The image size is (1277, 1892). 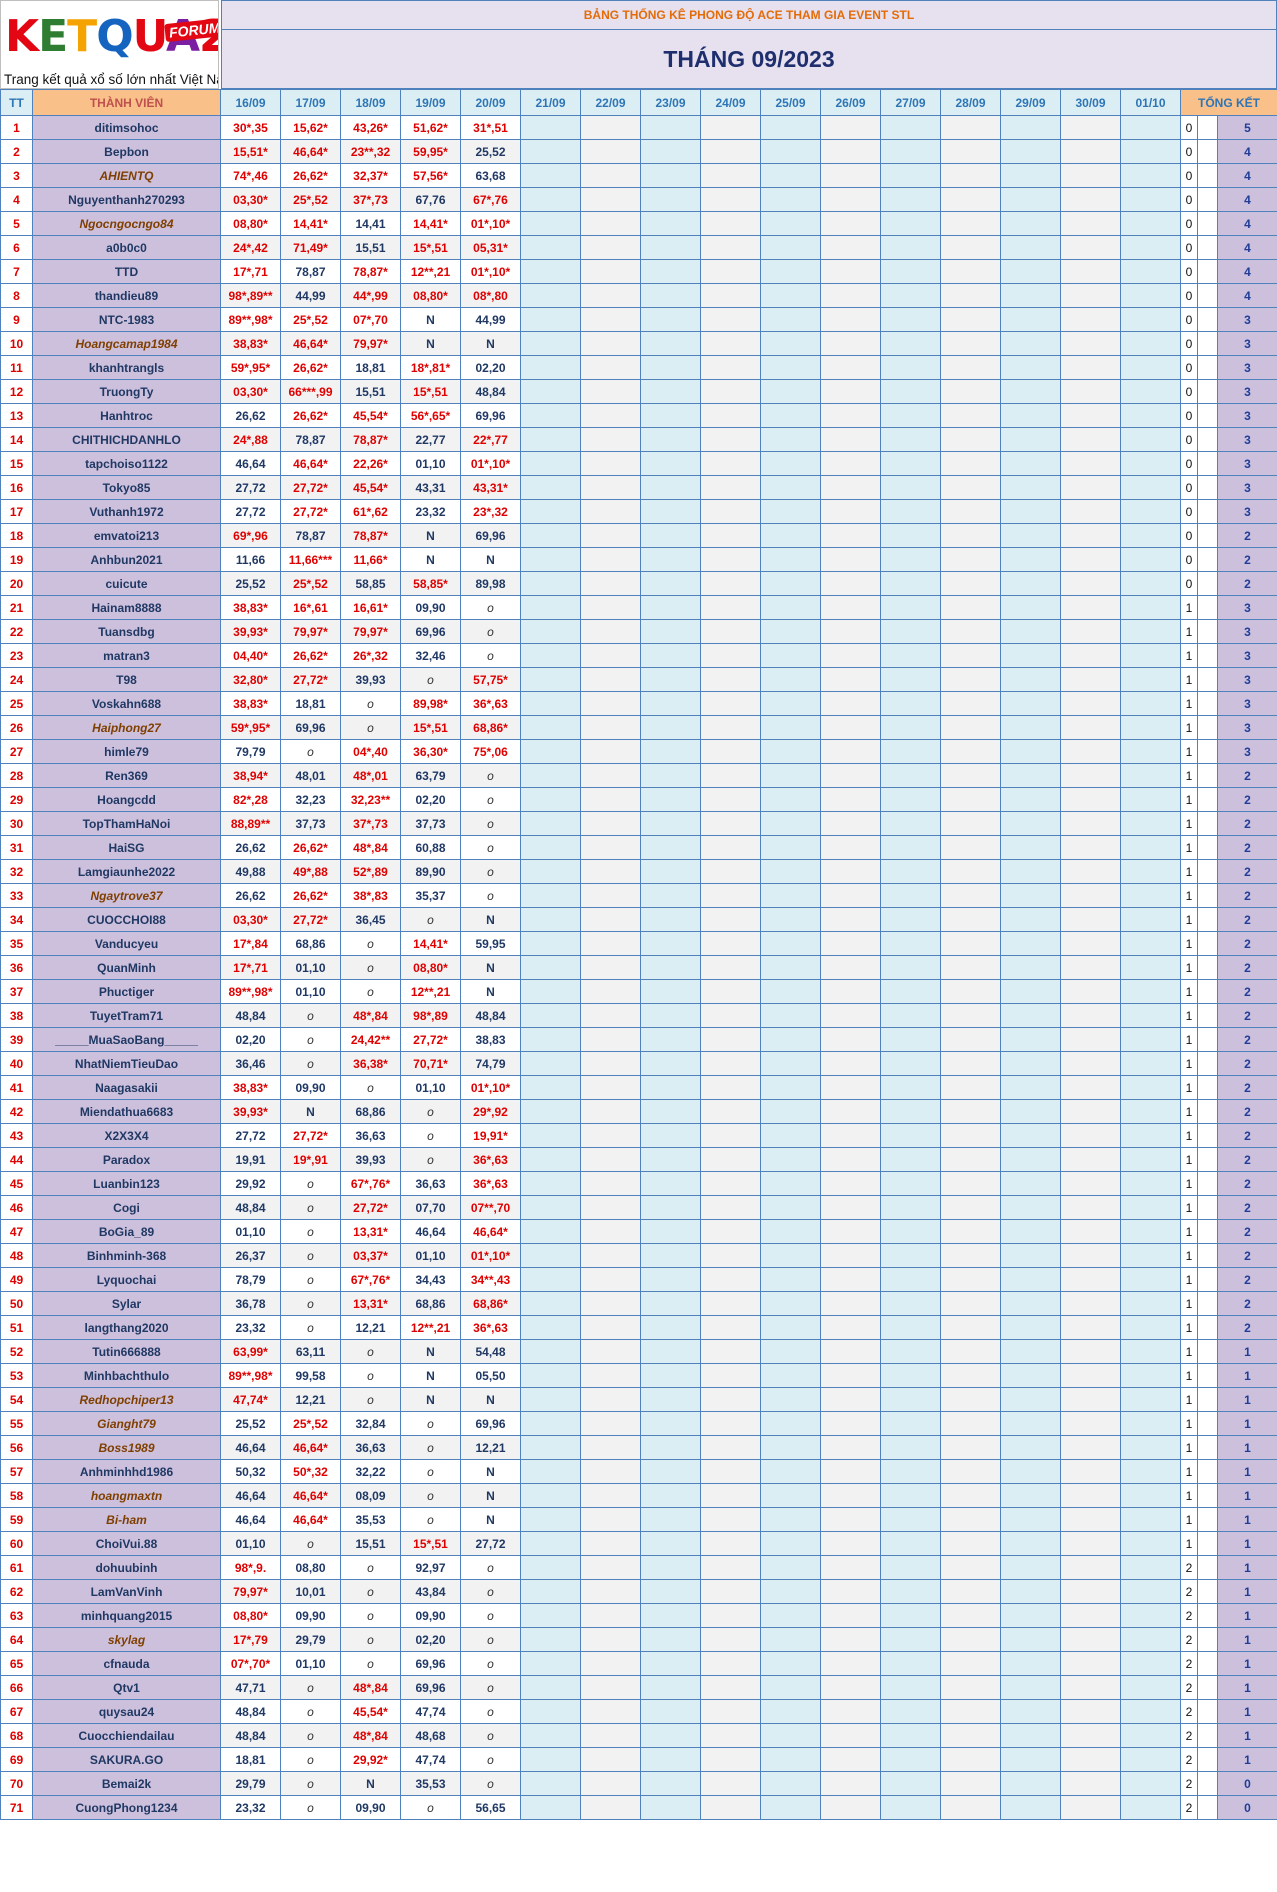 What do you see at coordinates (638, 1231) in the screenshot?
I see `table-row: 47 BoGia_89 01,10 o 13,31* 46,64 46,64* 1 2` at bounding box center [638, 1231].